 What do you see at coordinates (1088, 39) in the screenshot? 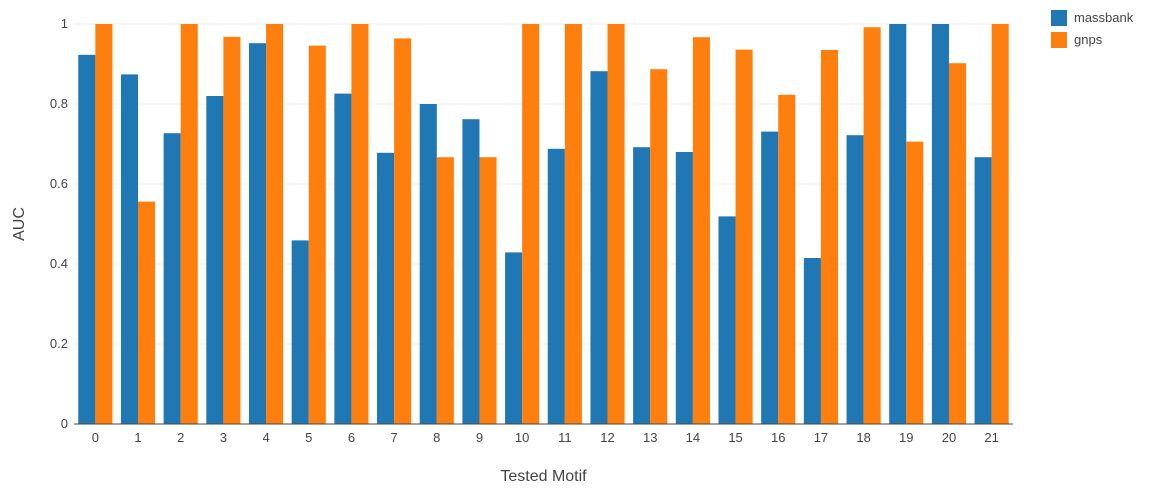
I see `legend-label-gnps: gnps` at bounding box center [1088, 39].